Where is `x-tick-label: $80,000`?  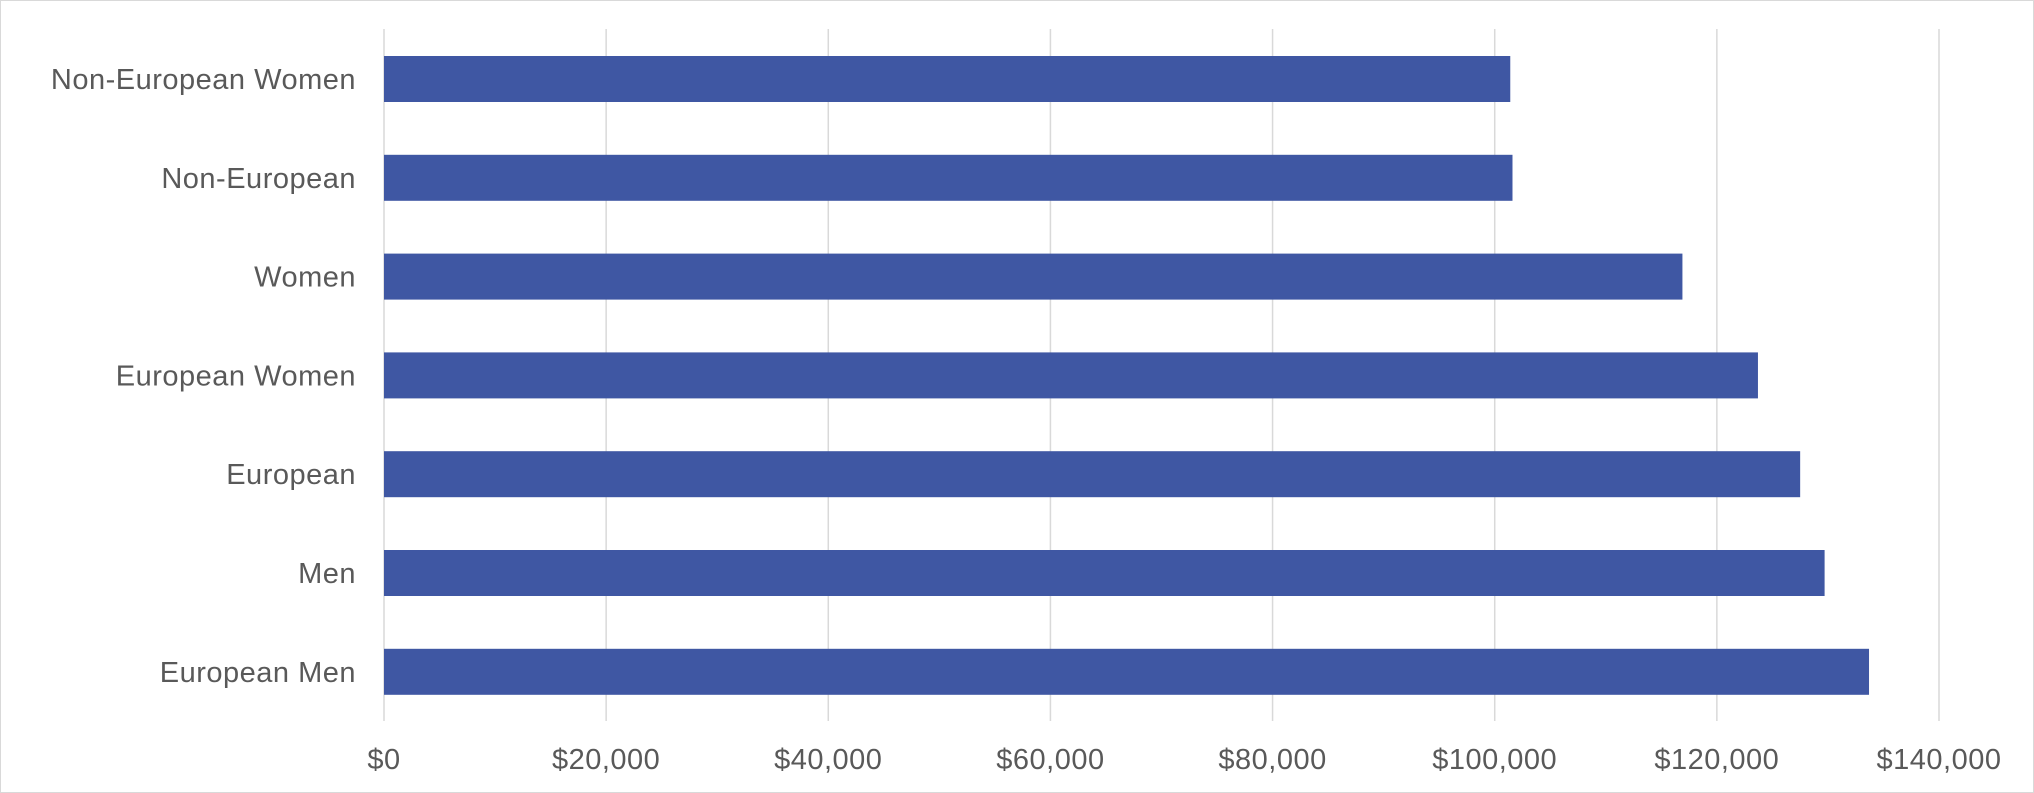
x-tick-label: $80,000 is located at coordinates (1272, 760).